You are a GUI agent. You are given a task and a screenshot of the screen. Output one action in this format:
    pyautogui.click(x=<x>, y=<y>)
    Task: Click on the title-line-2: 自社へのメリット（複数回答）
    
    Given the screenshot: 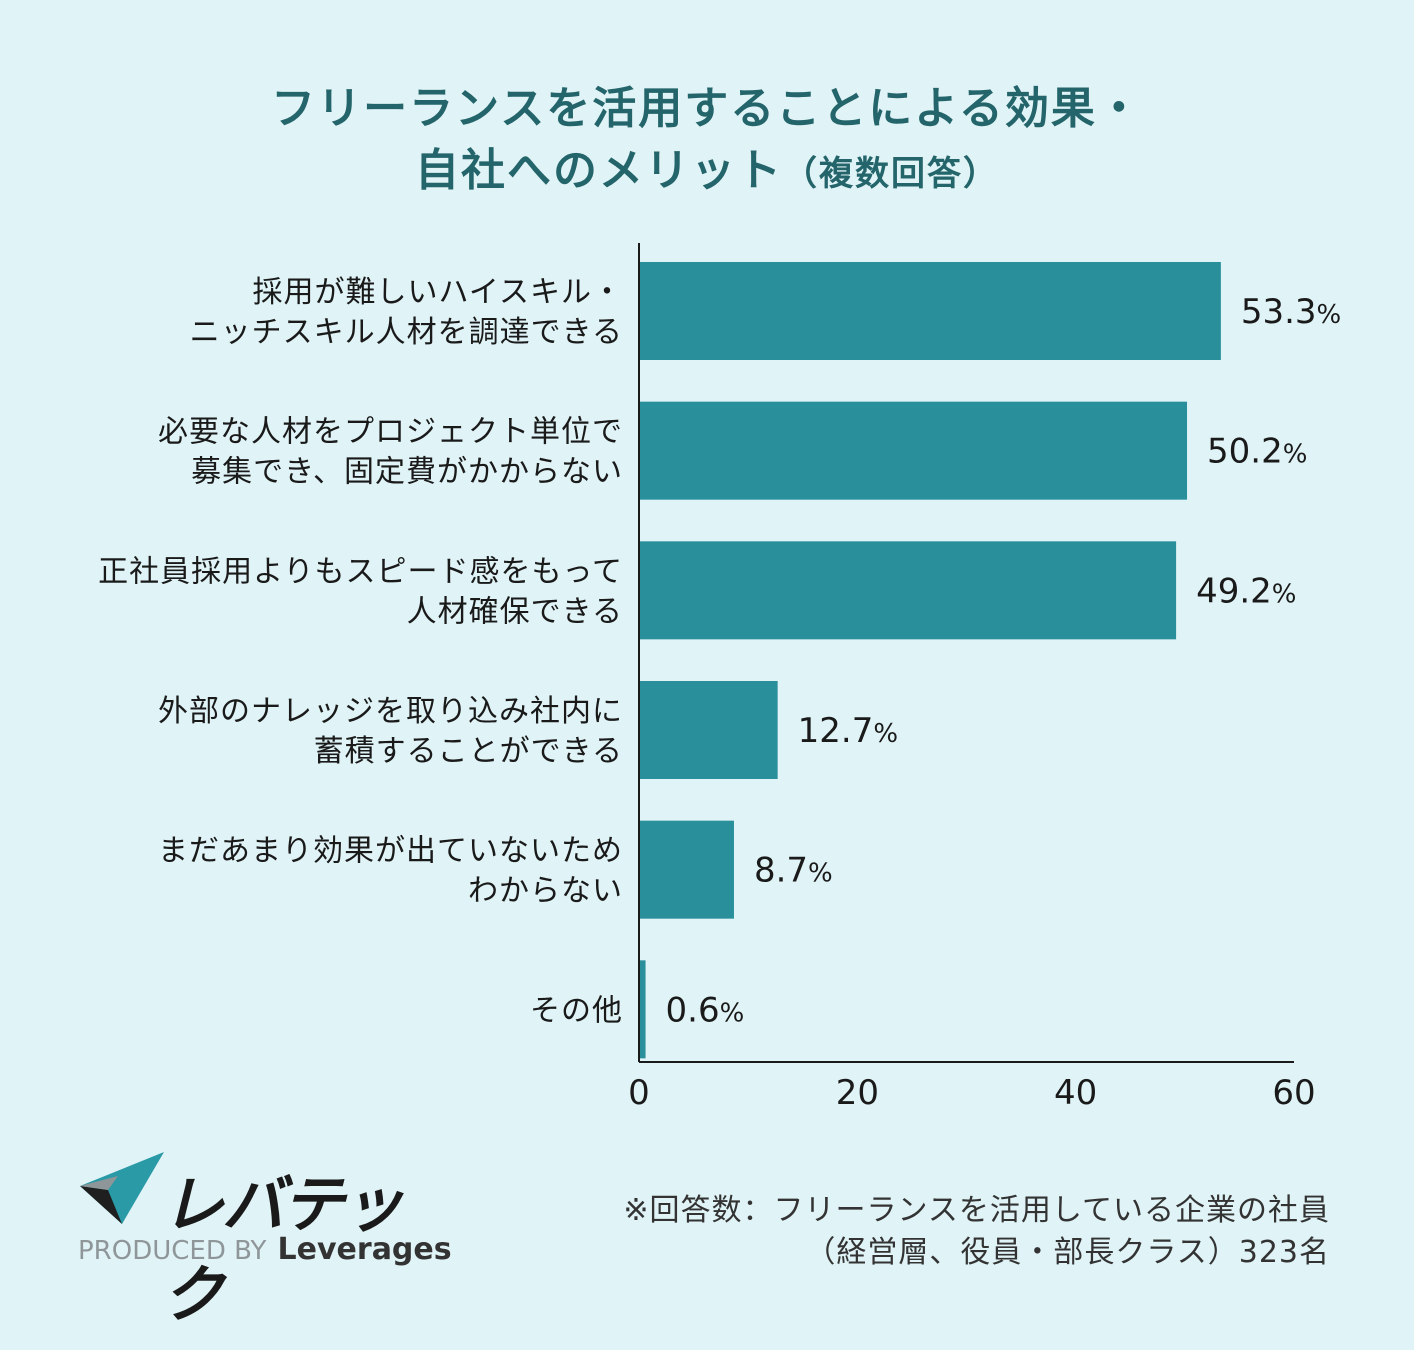 What is the action you would take?
    pyautogui.click(x=707, y=172)
    